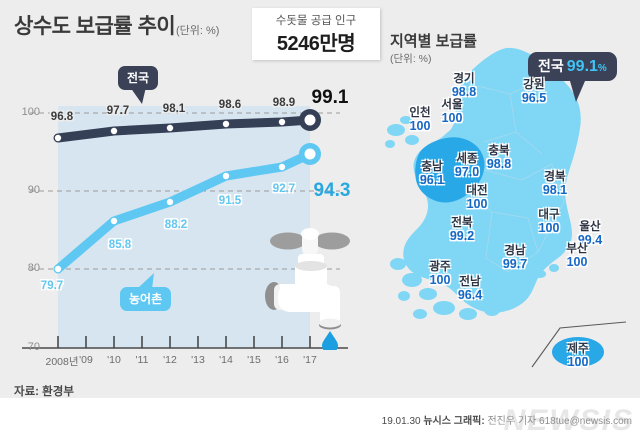  What do you see at coordinates (555, 177) in the screenshot?
I see `region-name: 경북` at bounding box center [555, 177].